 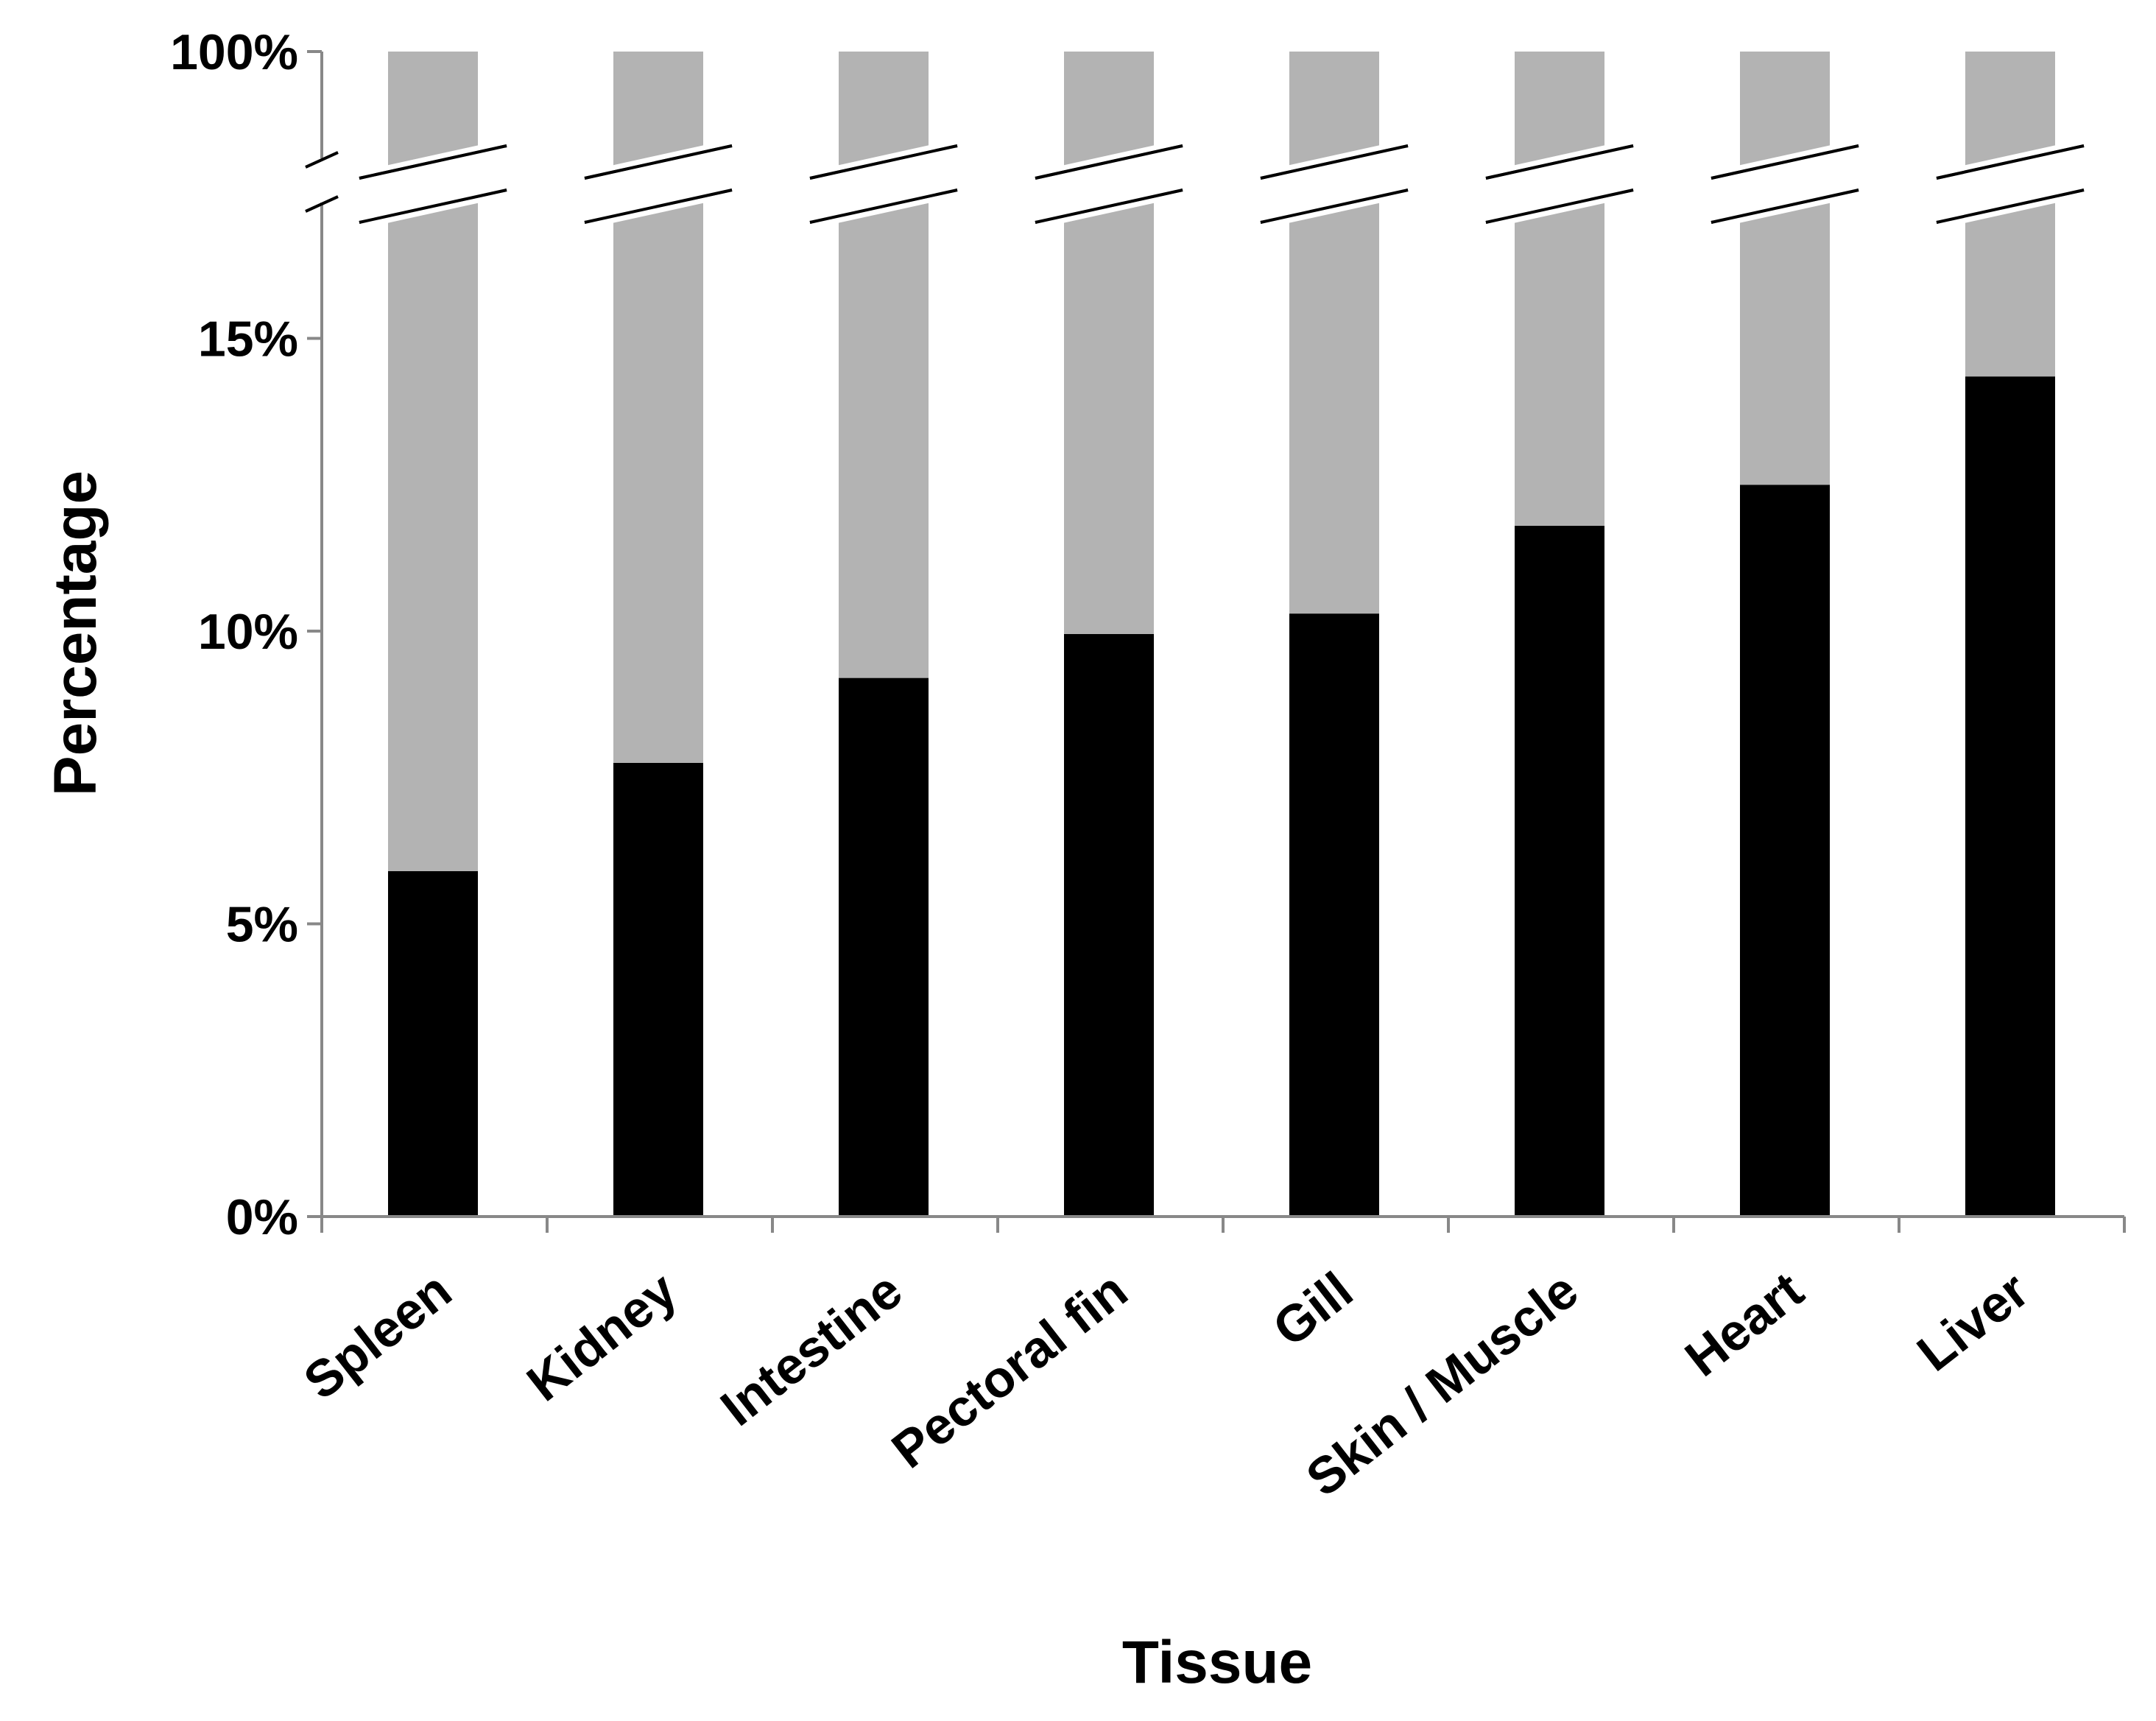 What do you see at coordinates (601, 1336) in the screenshot?
I see `x-tick-label-1: Kidney` at bounding box center [601, 1336].